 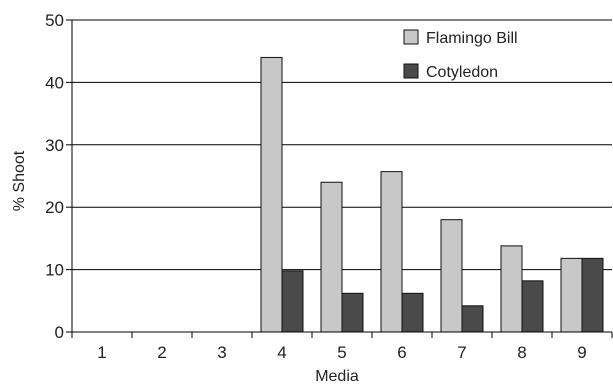 I want to click on legend: Flamingo Bill Cotyledon, so click(x=460, y=55).